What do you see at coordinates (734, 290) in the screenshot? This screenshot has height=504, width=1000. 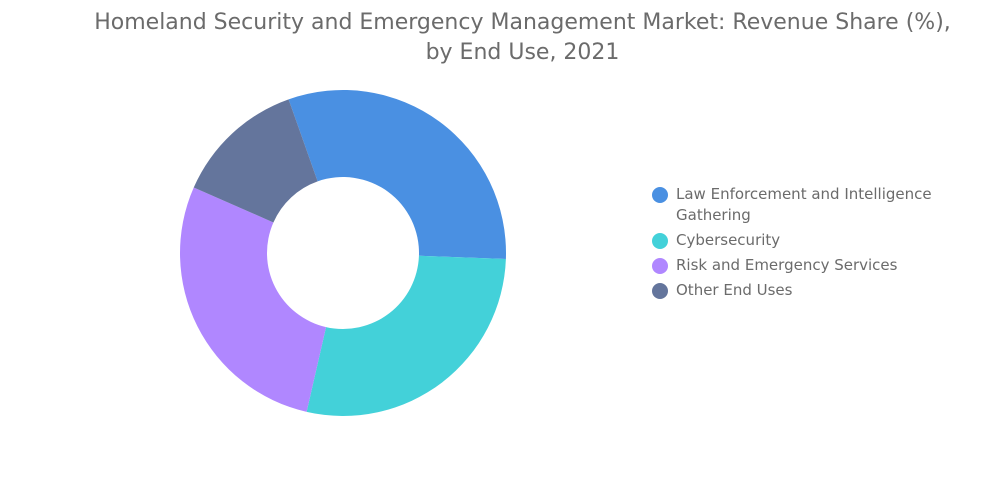 I see `legend-label-other-end-uses: Other End Uses` at bounding box center [734, 290].